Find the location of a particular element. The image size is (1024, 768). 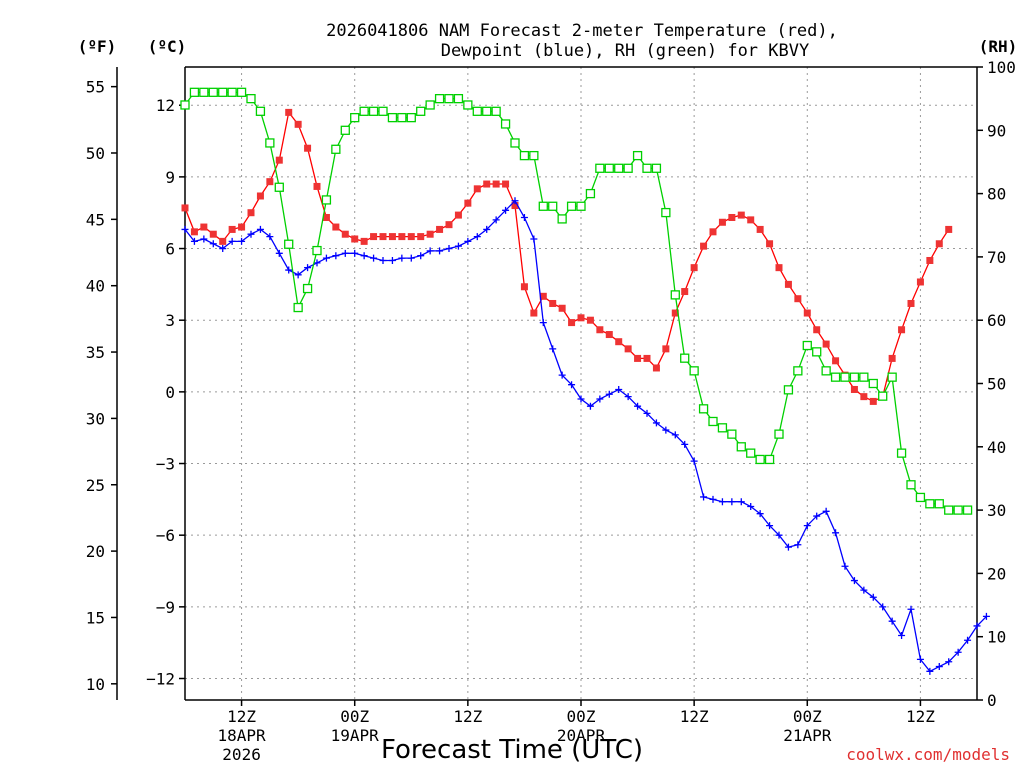

rh-tick-label: 50 is located at coordinates (996, 384).